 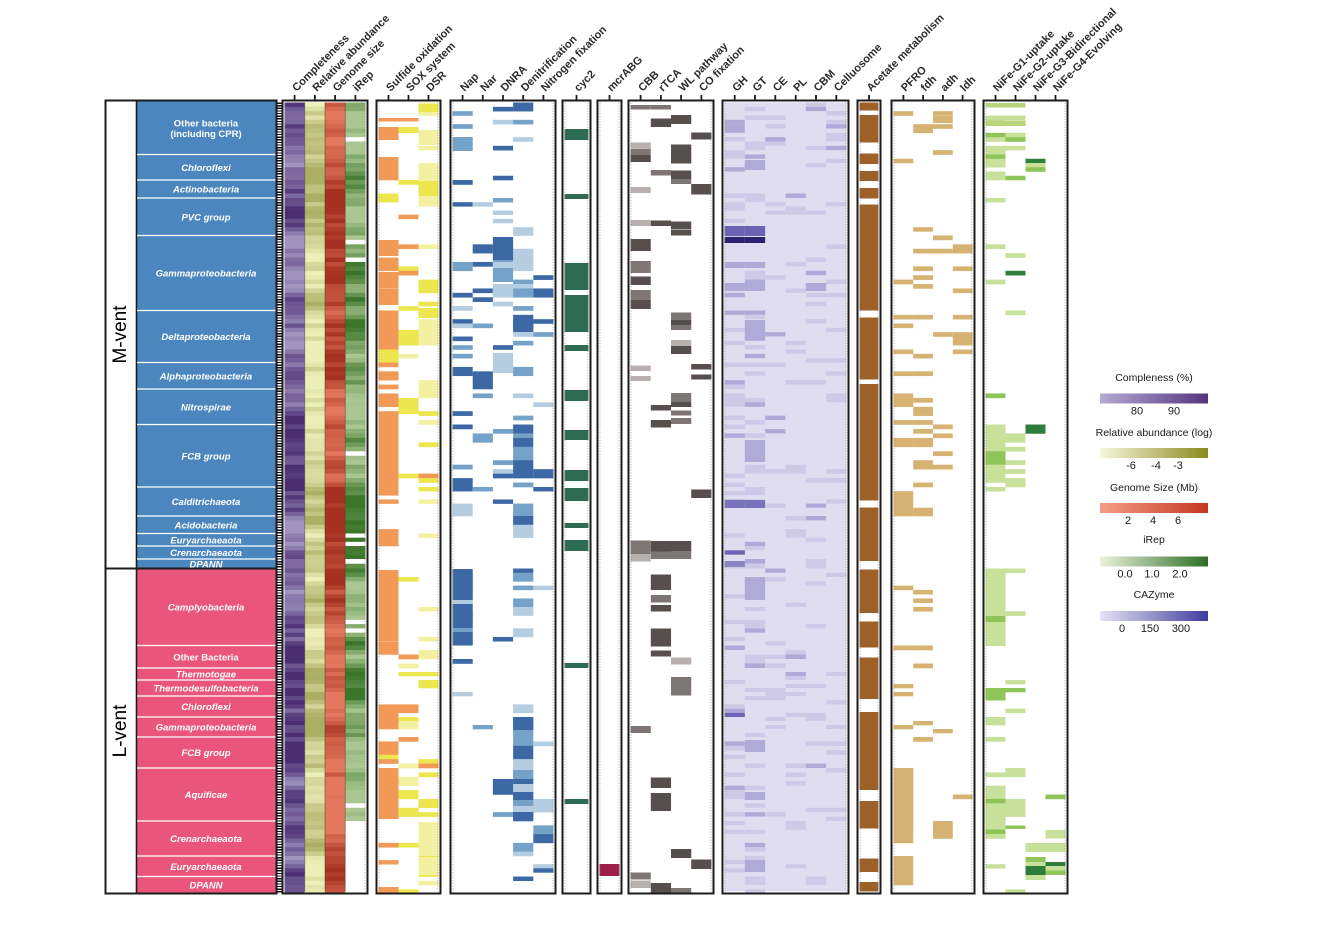 What do you see at coordinates (206, 407) in the screenshot?
I see `svg-text: Nitrospirae` at bounding box center [206, 407].